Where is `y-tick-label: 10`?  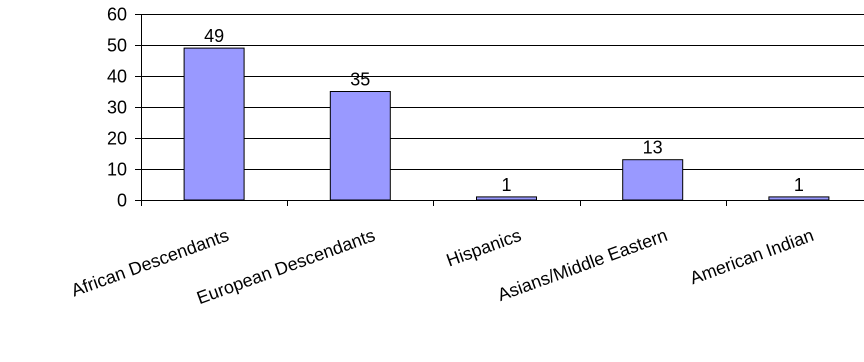
y-tick-label: 10 is located at coordinates (117, 170).